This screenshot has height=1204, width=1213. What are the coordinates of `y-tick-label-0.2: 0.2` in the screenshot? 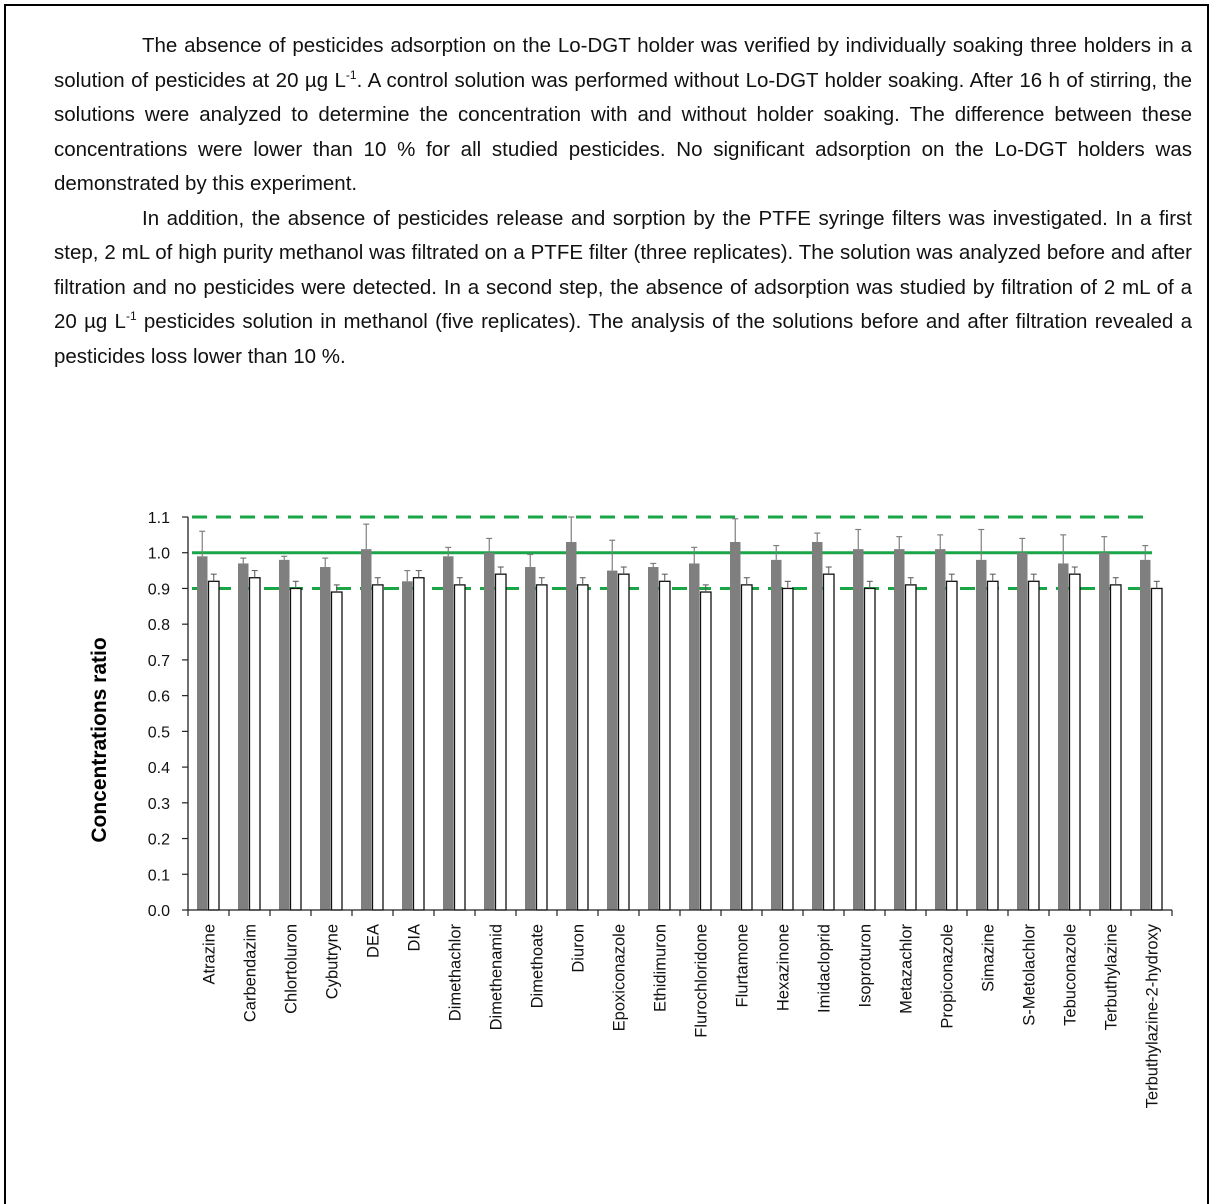 It's located at (159, 840).